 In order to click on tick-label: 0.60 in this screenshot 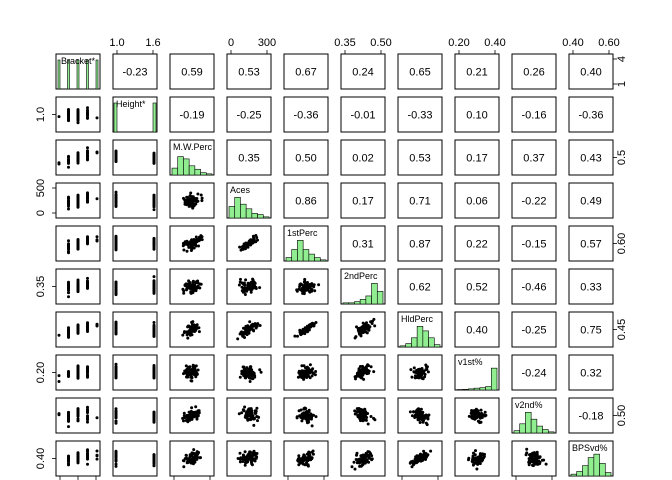, I will do `click(622, 243)`.